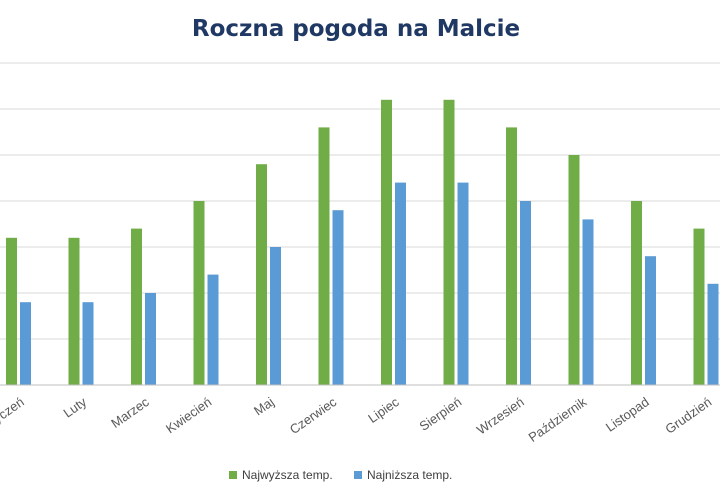 This screenshot has height=500, width=720. Describe the element at coordinates (264, 406) in the screenshot. I see `x-tick-label: Maj` at that location.